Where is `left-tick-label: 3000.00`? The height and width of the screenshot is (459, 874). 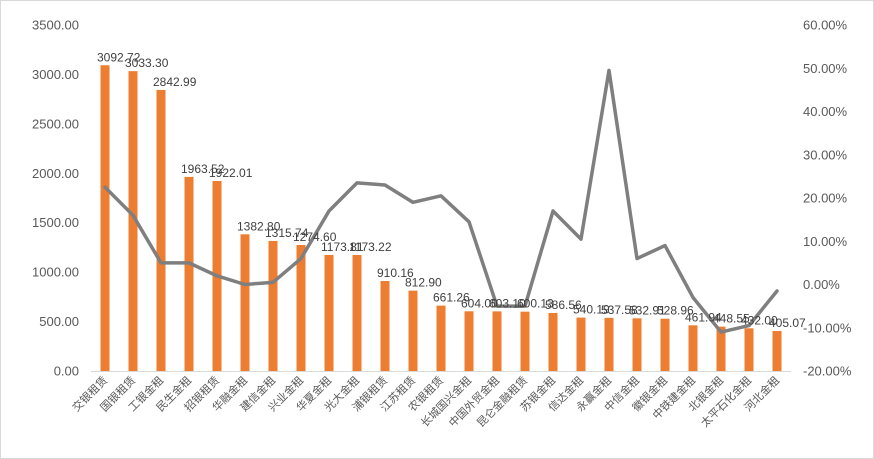 left-tick-label: 3000.00 is located at coordinates (55, 74).